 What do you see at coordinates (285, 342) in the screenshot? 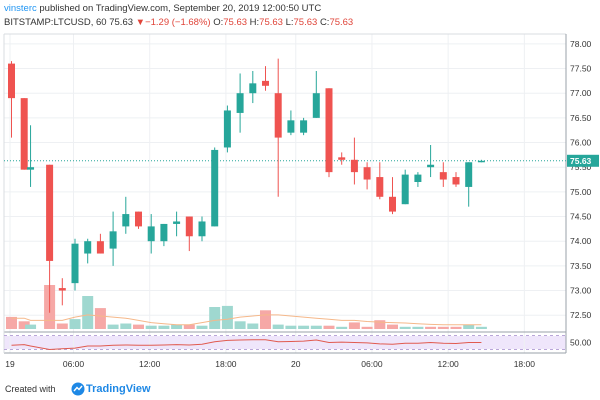
I see `rsi-band` at bounding box center [285, 342].